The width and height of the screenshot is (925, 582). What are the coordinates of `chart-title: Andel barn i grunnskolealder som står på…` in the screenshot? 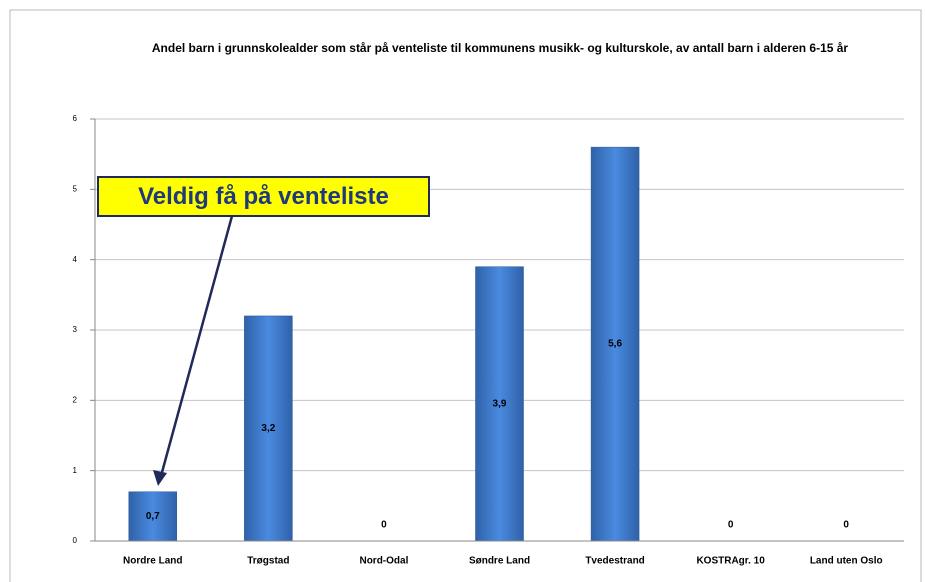 It's located at (500, 48).